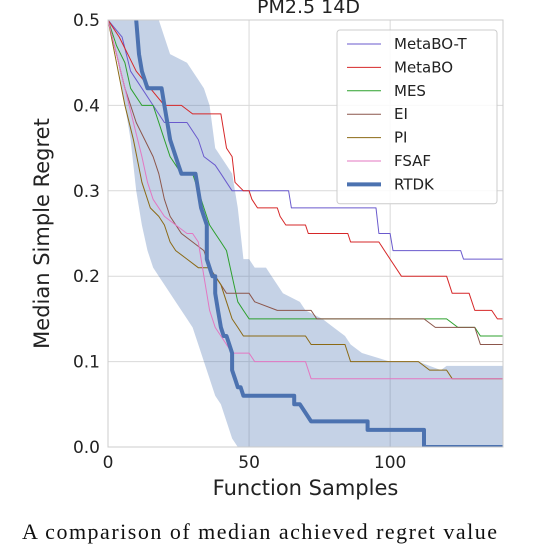 This screenshot has width=538, height=545. What do you see at coordinates (410, 91) in the screenshot?
I see `legend-label: MES` at bounding box center [410, 91].